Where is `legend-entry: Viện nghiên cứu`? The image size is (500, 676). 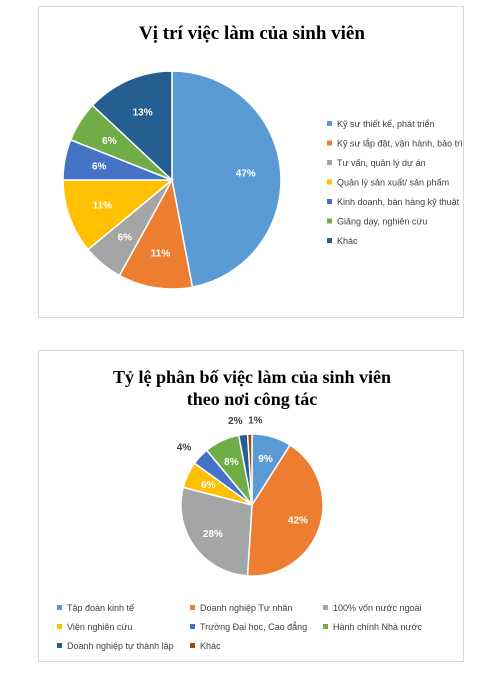
legend-entry: Viện nghiên cứu is located at coordinates (99, 627).